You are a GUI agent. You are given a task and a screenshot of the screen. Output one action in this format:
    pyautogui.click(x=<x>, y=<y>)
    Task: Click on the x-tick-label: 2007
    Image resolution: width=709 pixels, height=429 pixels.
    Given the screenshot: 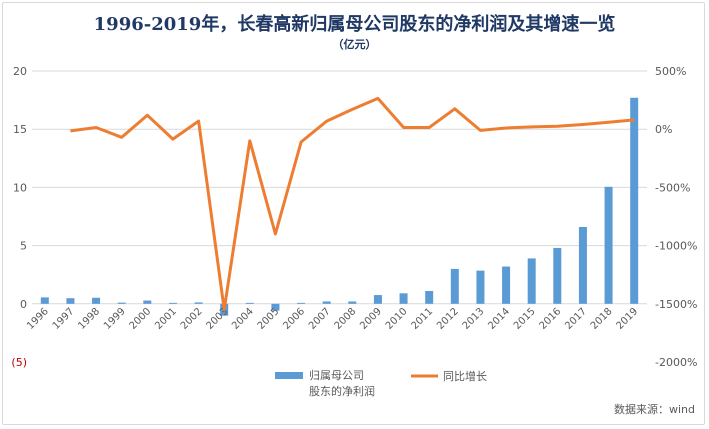 What is the action you would take?
    pyautogui.click(x=320, y=319)
    